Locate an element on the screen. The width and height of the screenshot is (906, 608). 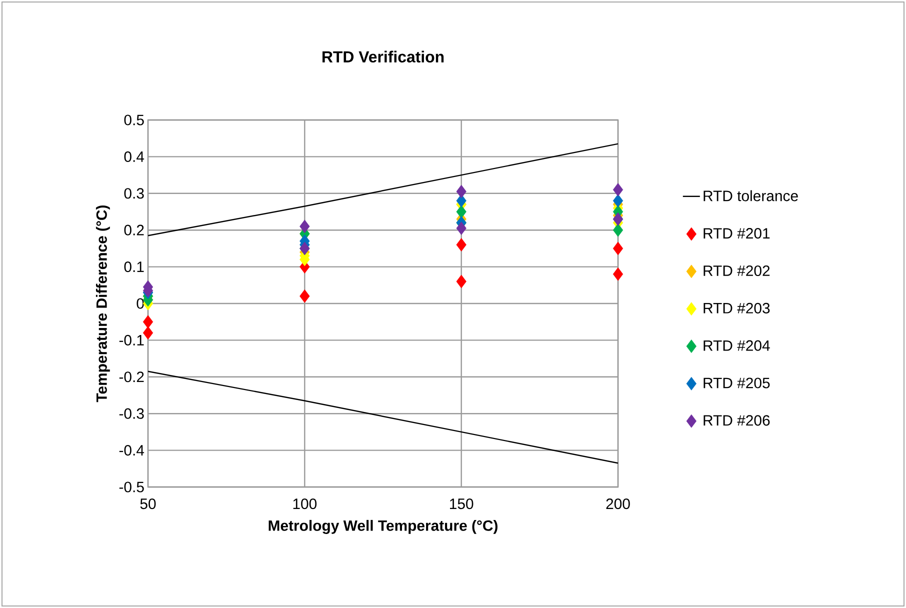
y-tick-label: -0.4 is located at coordinates (131, 450).